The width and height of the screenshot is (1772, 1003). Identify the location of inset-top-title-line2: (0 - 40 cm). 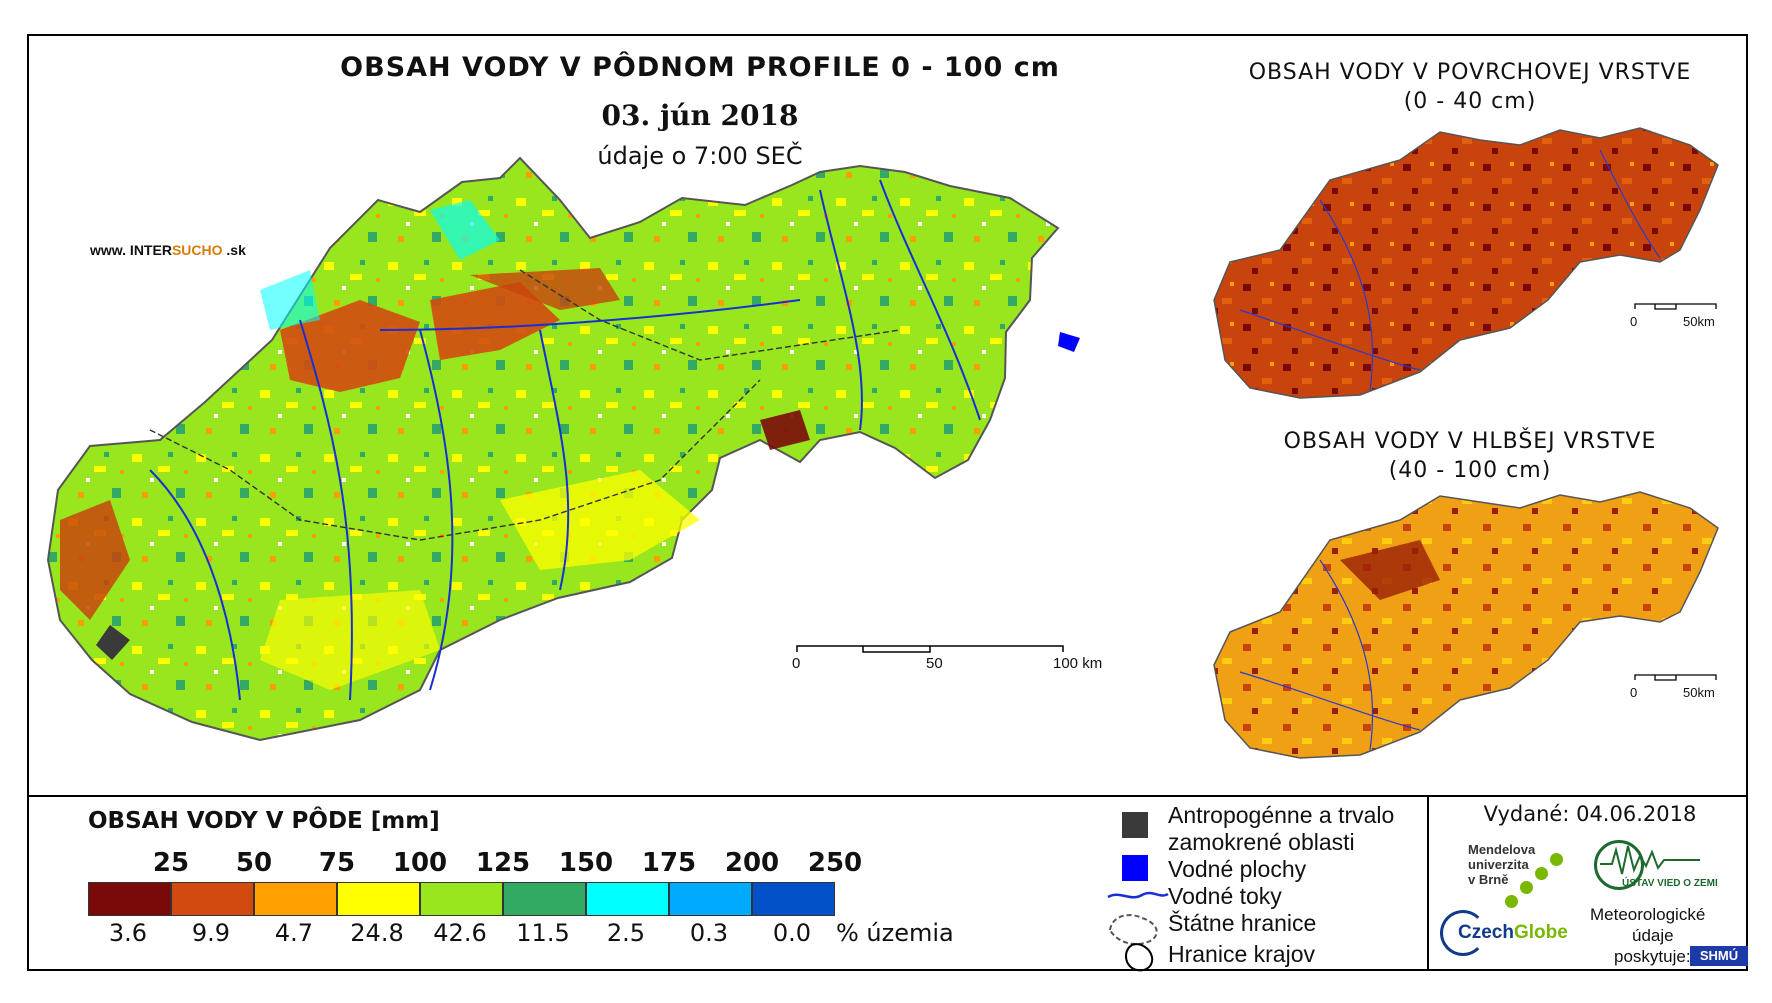
(1470, 101).